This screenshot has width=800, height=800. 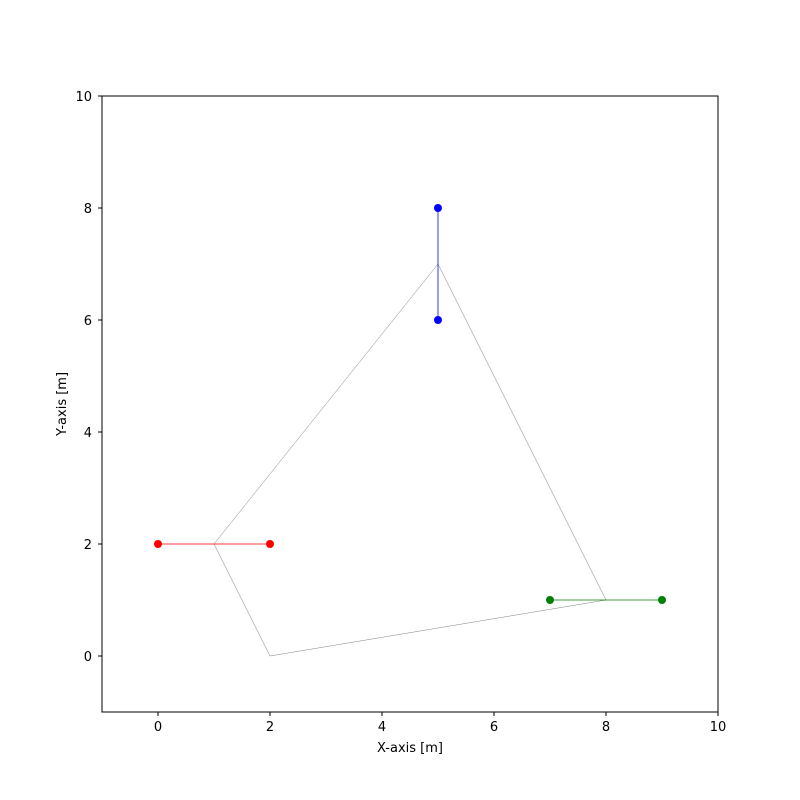 What do you see at coordinates (606, 727) in the screenshot?
I see `x-tick-label: 8` at bounding box center [606, 727].